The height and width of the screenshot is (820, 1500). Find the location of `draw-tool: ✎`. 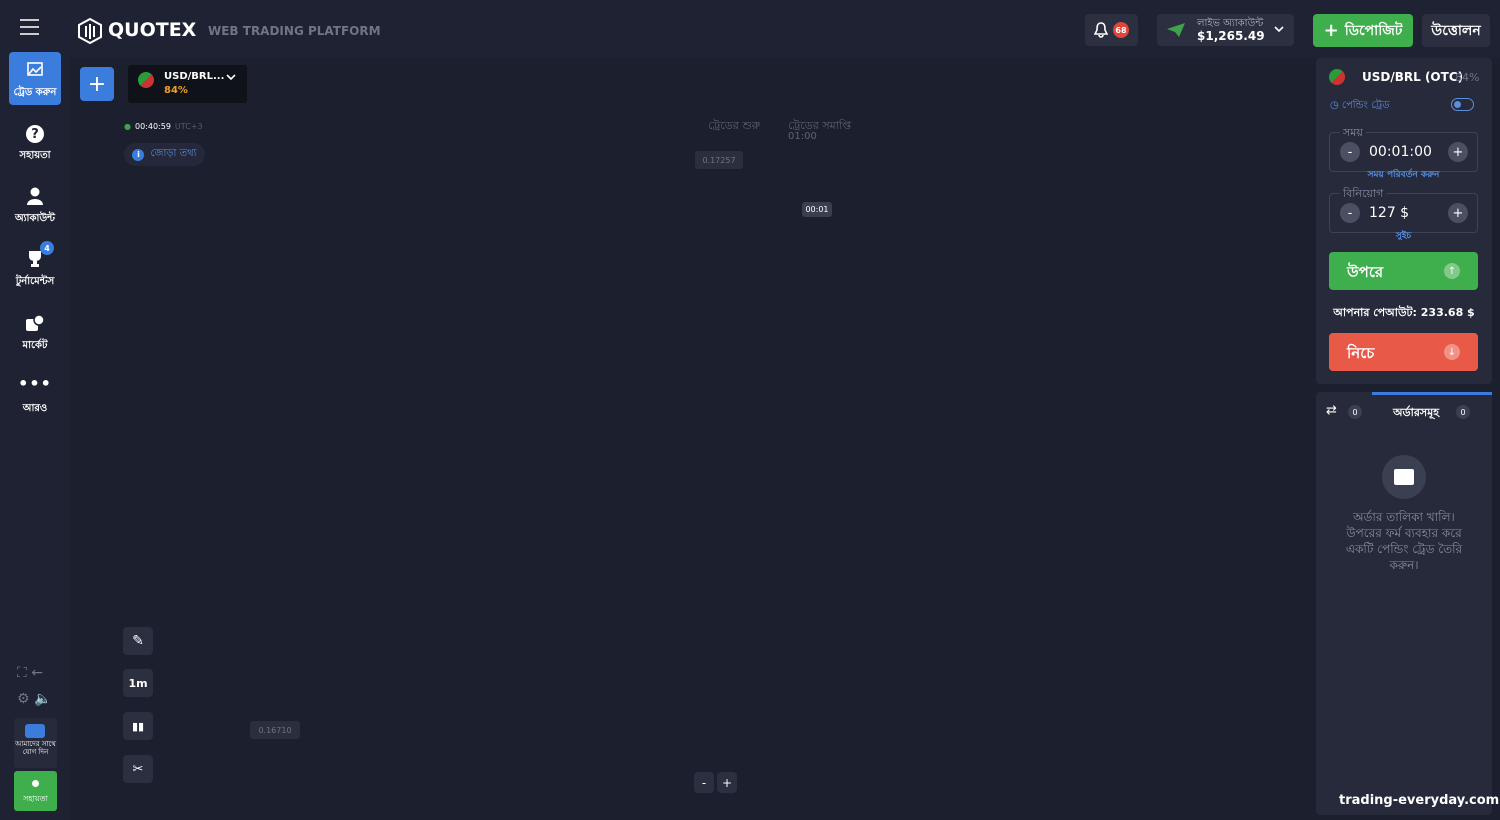

draw-tool: ✎ is located at coordinates (138, 641).